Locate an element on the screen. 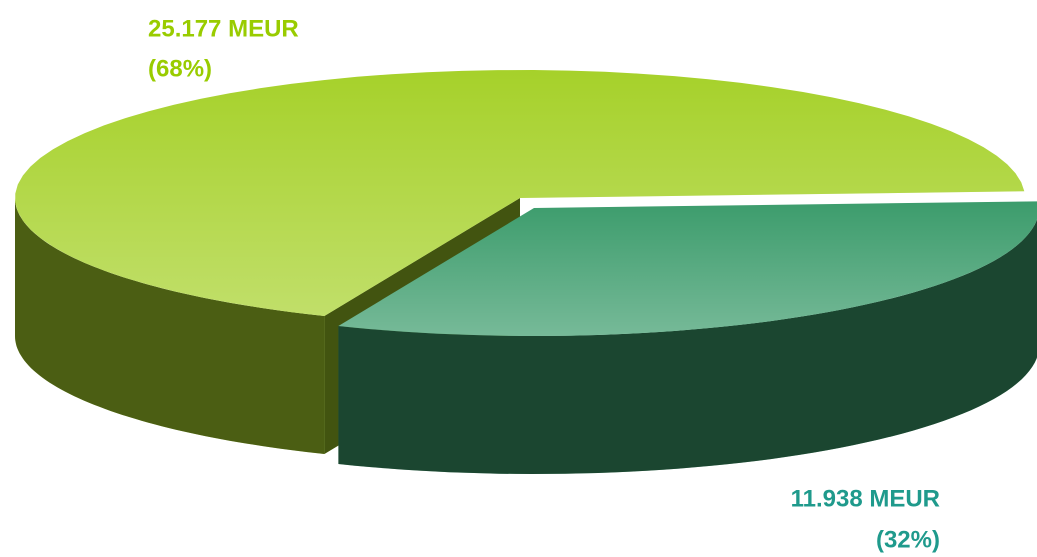  label-value: 11.938 MEUR is located at coordinates (865, 498).